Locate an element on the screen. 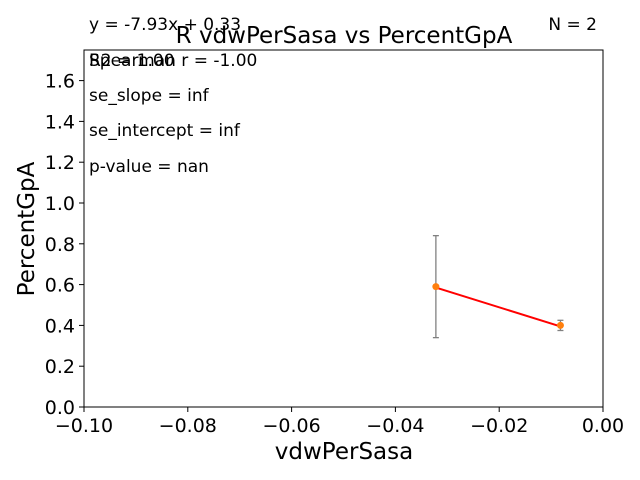 Image resolution: width=640 pixels, height=480 pixels. data-points is located at coordinates (498, 306).